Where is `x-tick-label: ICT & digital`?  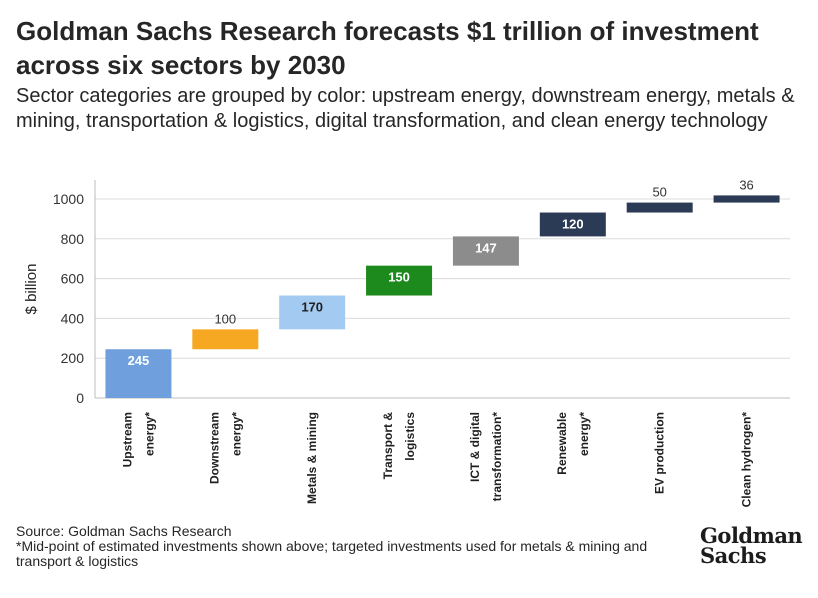 x-tick-label: ICT & digital is located at coordinates (475, 447).